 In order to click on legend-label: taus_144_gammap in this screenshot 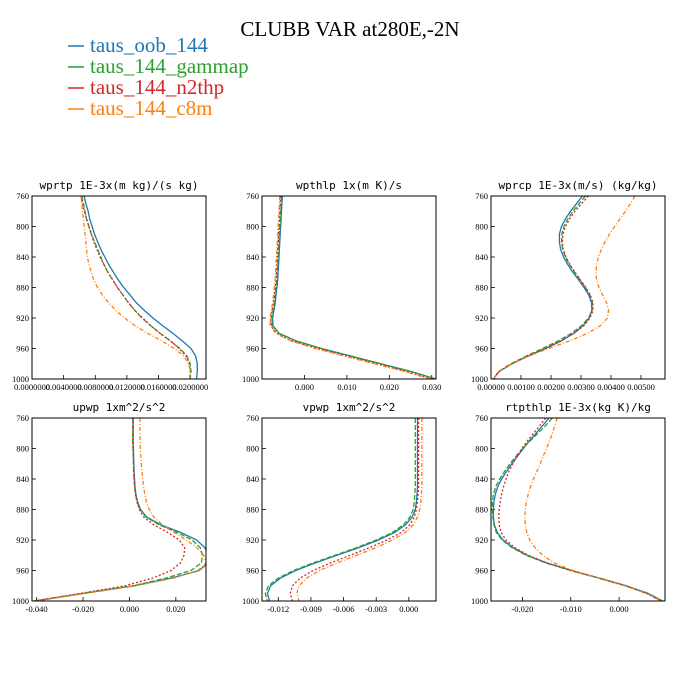, I will do `click(169, 66)`.